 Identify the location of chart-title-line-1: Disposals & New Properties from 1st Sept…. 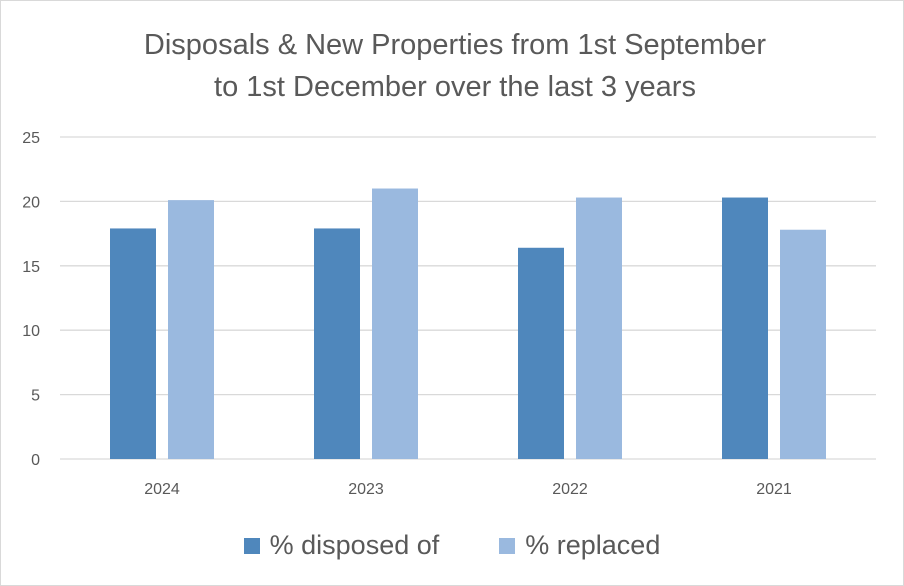
(455, 45).